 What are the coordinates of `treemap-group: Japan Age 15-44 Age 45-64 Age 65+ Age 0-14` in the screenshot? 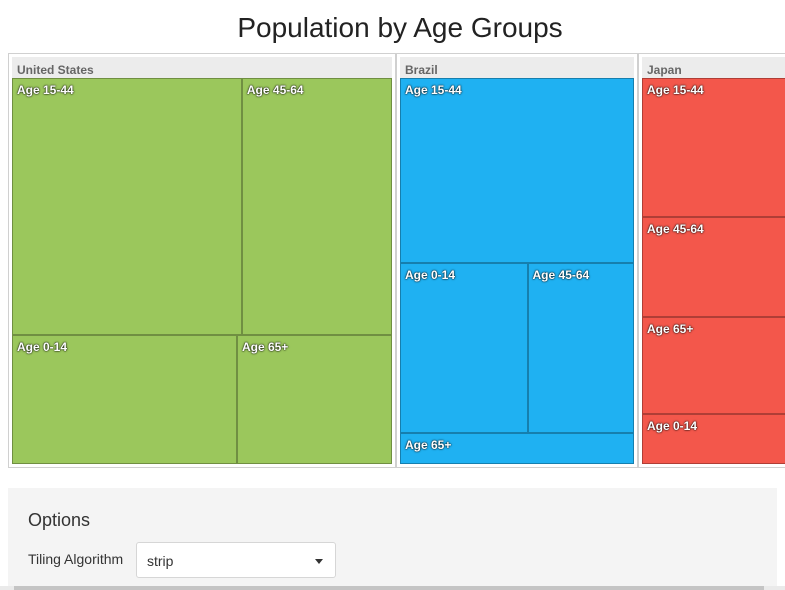 It's located at (711, 260).